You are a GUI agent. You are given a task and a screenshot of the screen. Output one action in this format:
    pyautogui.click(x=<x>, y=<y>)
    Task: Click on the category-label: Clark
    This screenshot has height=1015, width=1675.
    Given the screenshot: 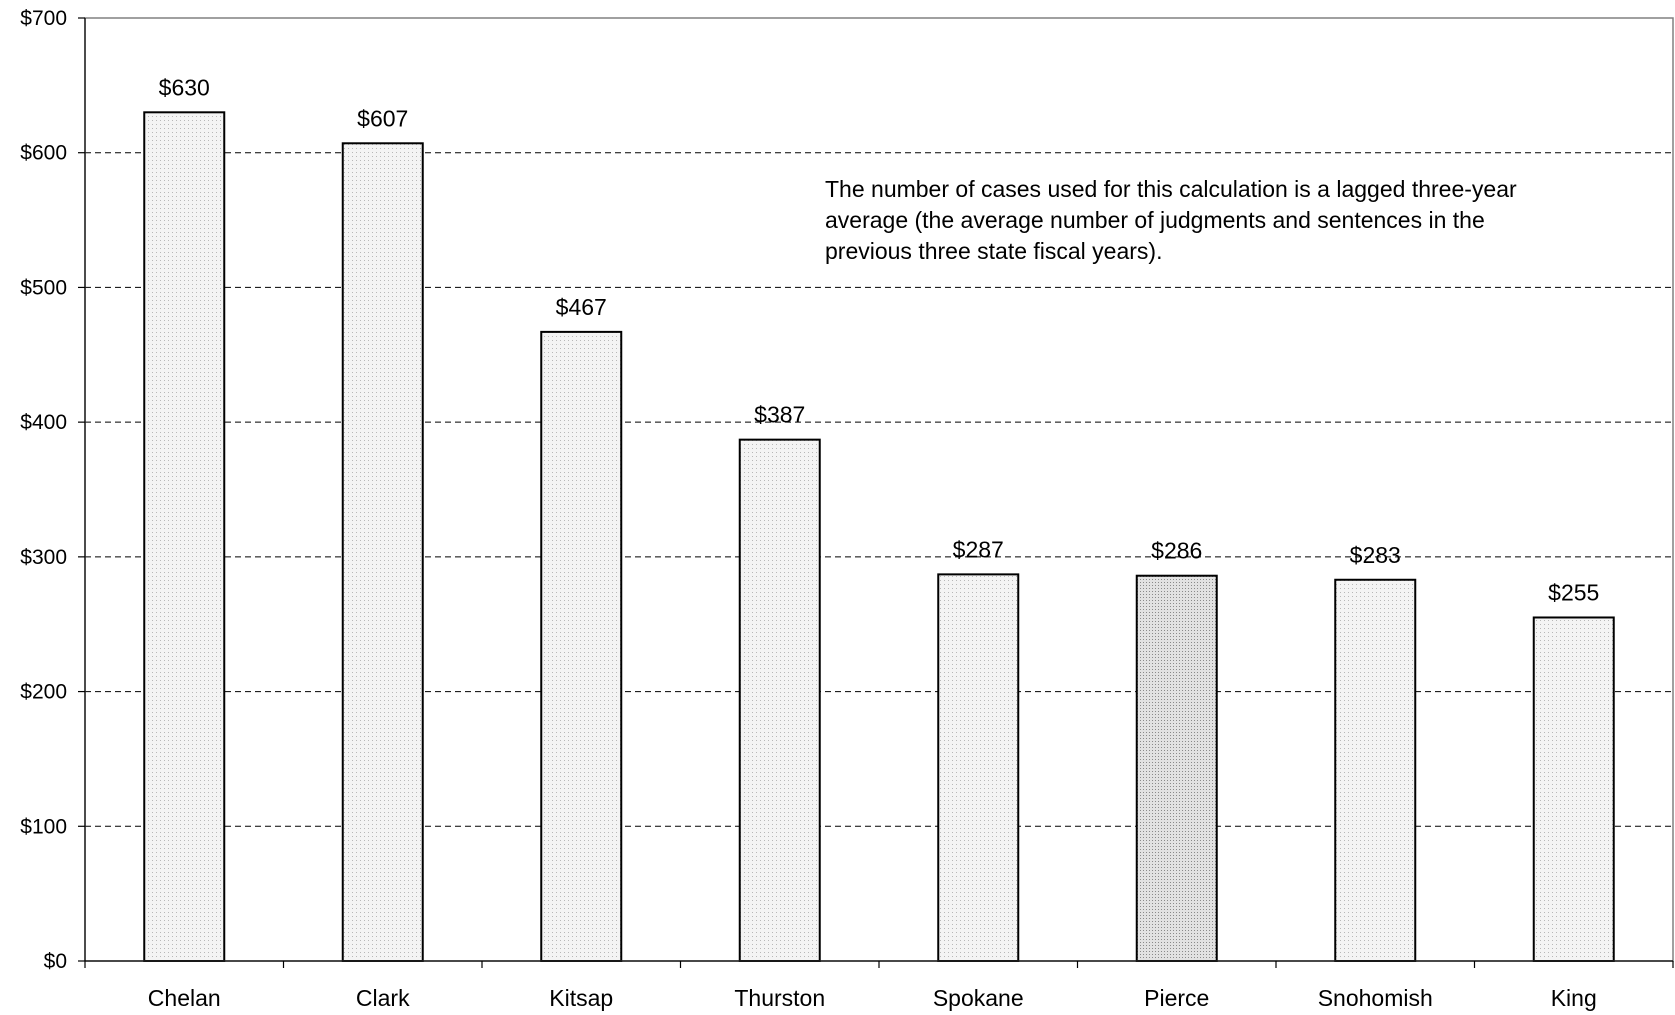 What is the action you would take?
    pyautogui.click(x=383, y=998)
    